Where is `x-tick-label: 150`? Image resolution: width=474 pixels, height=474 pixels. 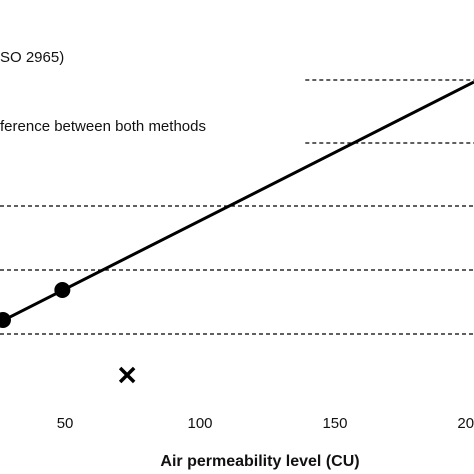 x-tick-label: 150 is located at coordinates (334, 423).